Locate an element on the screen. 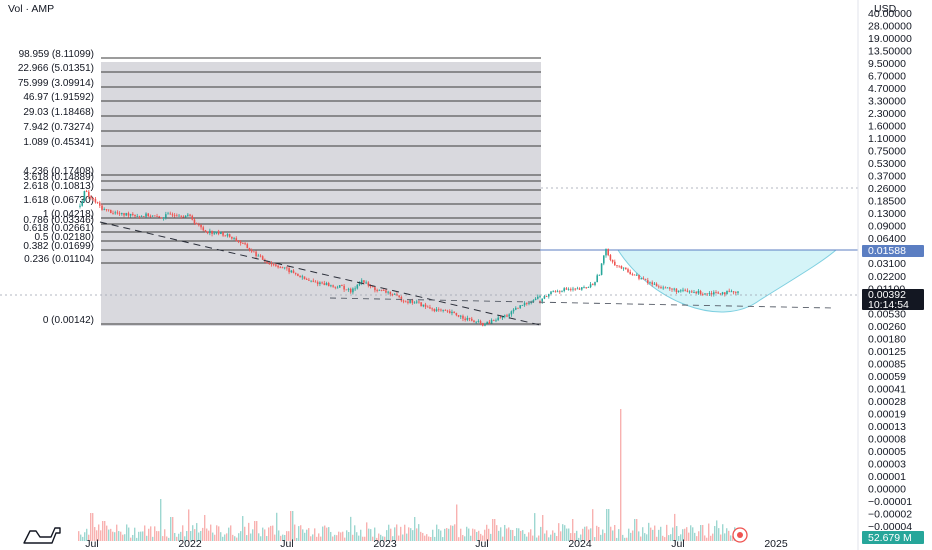 The width and height of the screenshot is (932, 550). fib-level-label: 0.786 (0.03346) is located at coordinates (58, 220).